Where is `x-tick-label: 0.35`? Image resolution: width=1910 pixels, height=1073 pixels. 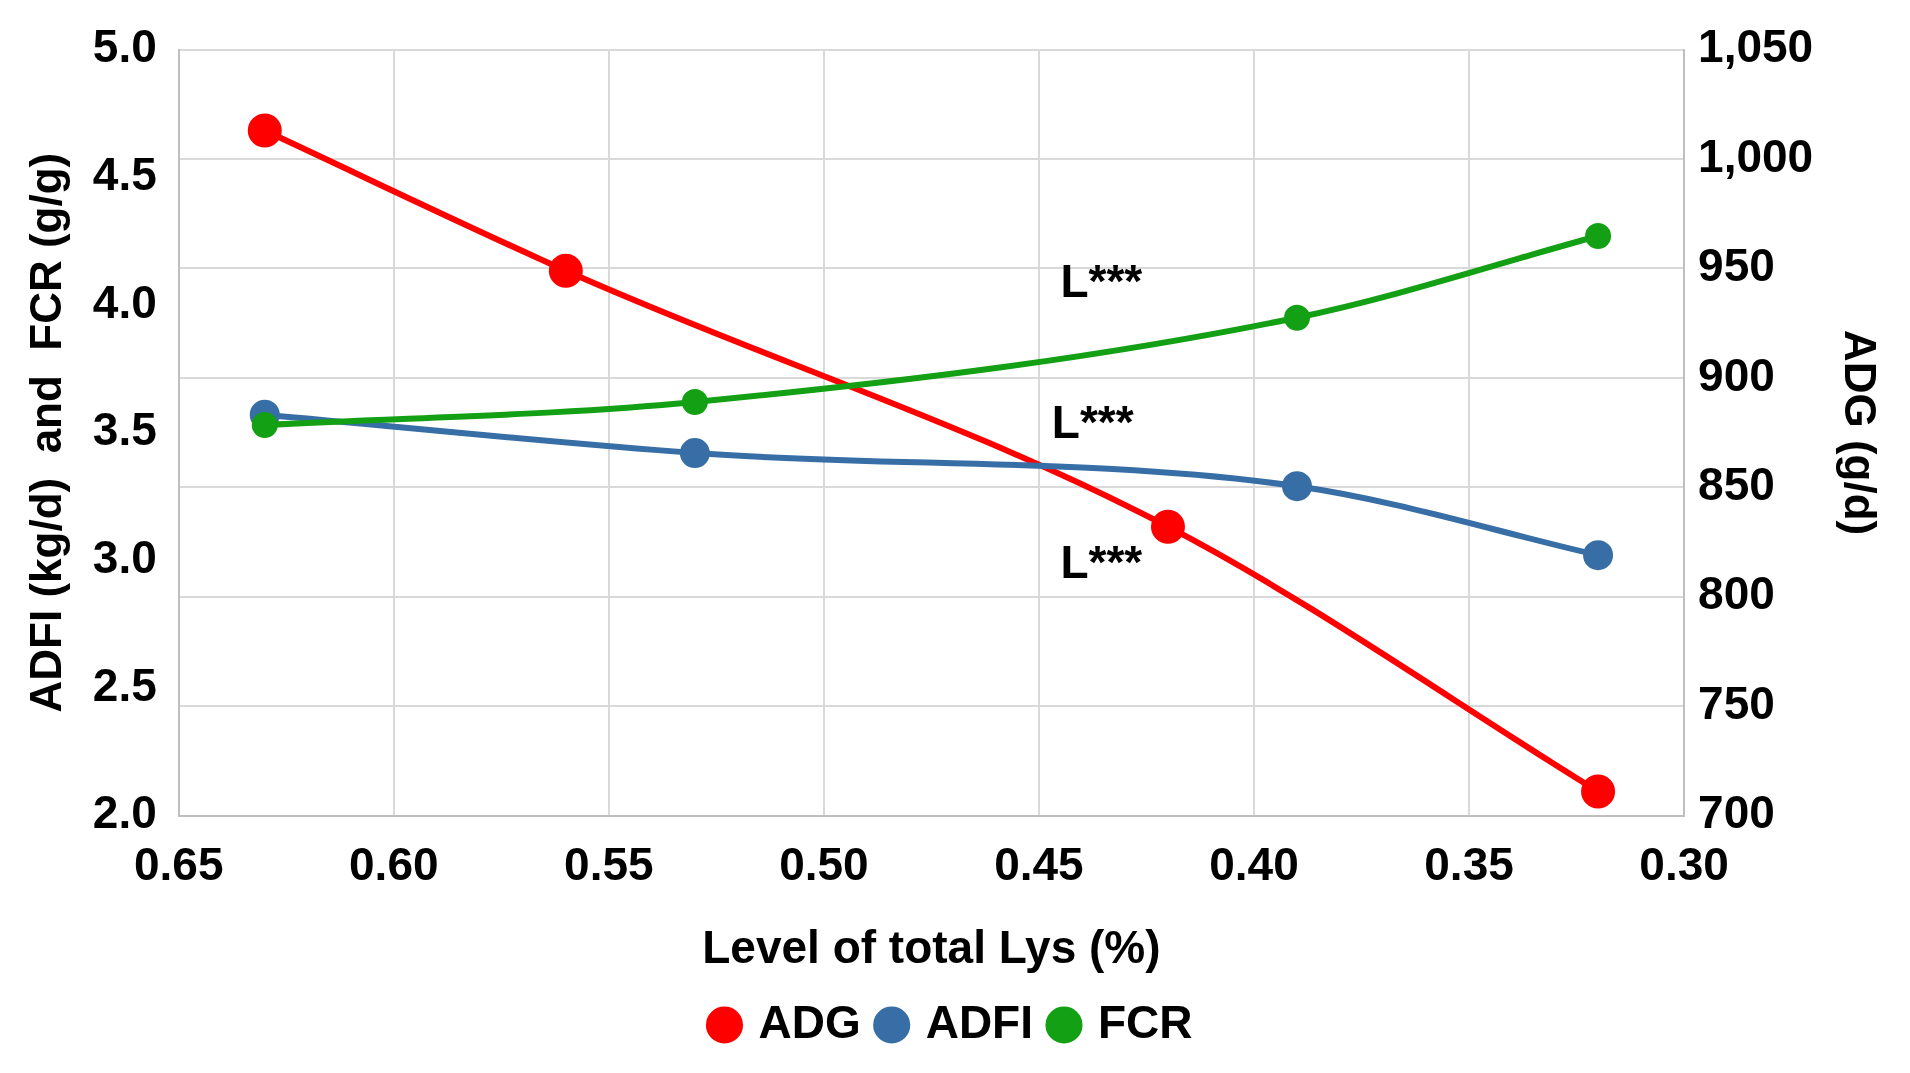 x-tick-label: 0.35 is located at coordinates (1469, 863).